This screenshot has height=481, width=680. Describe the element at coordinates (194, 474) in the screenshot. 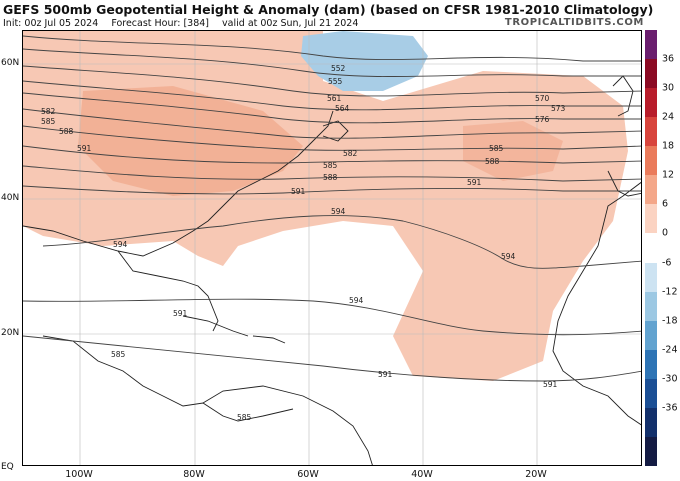

I see `lon-label-80w: 80W` at that location.